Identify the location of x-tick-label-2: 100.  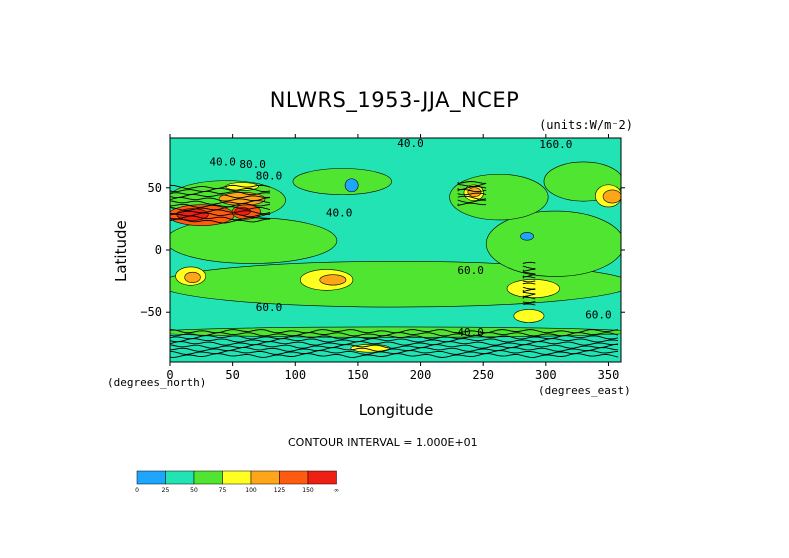
(295, 375).